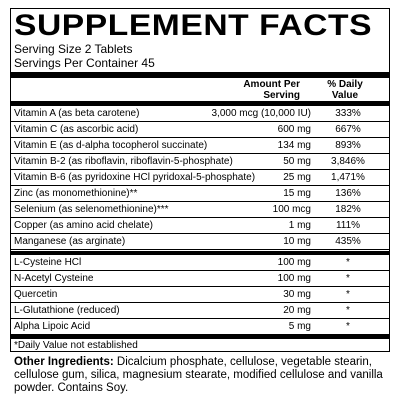 The height and width of the screenshot is (402, 402). Describe the element at coordinates (91, 209) in the screenshot. I see `nutrient-name: Selenium (as selenomethionine)***` at that location.